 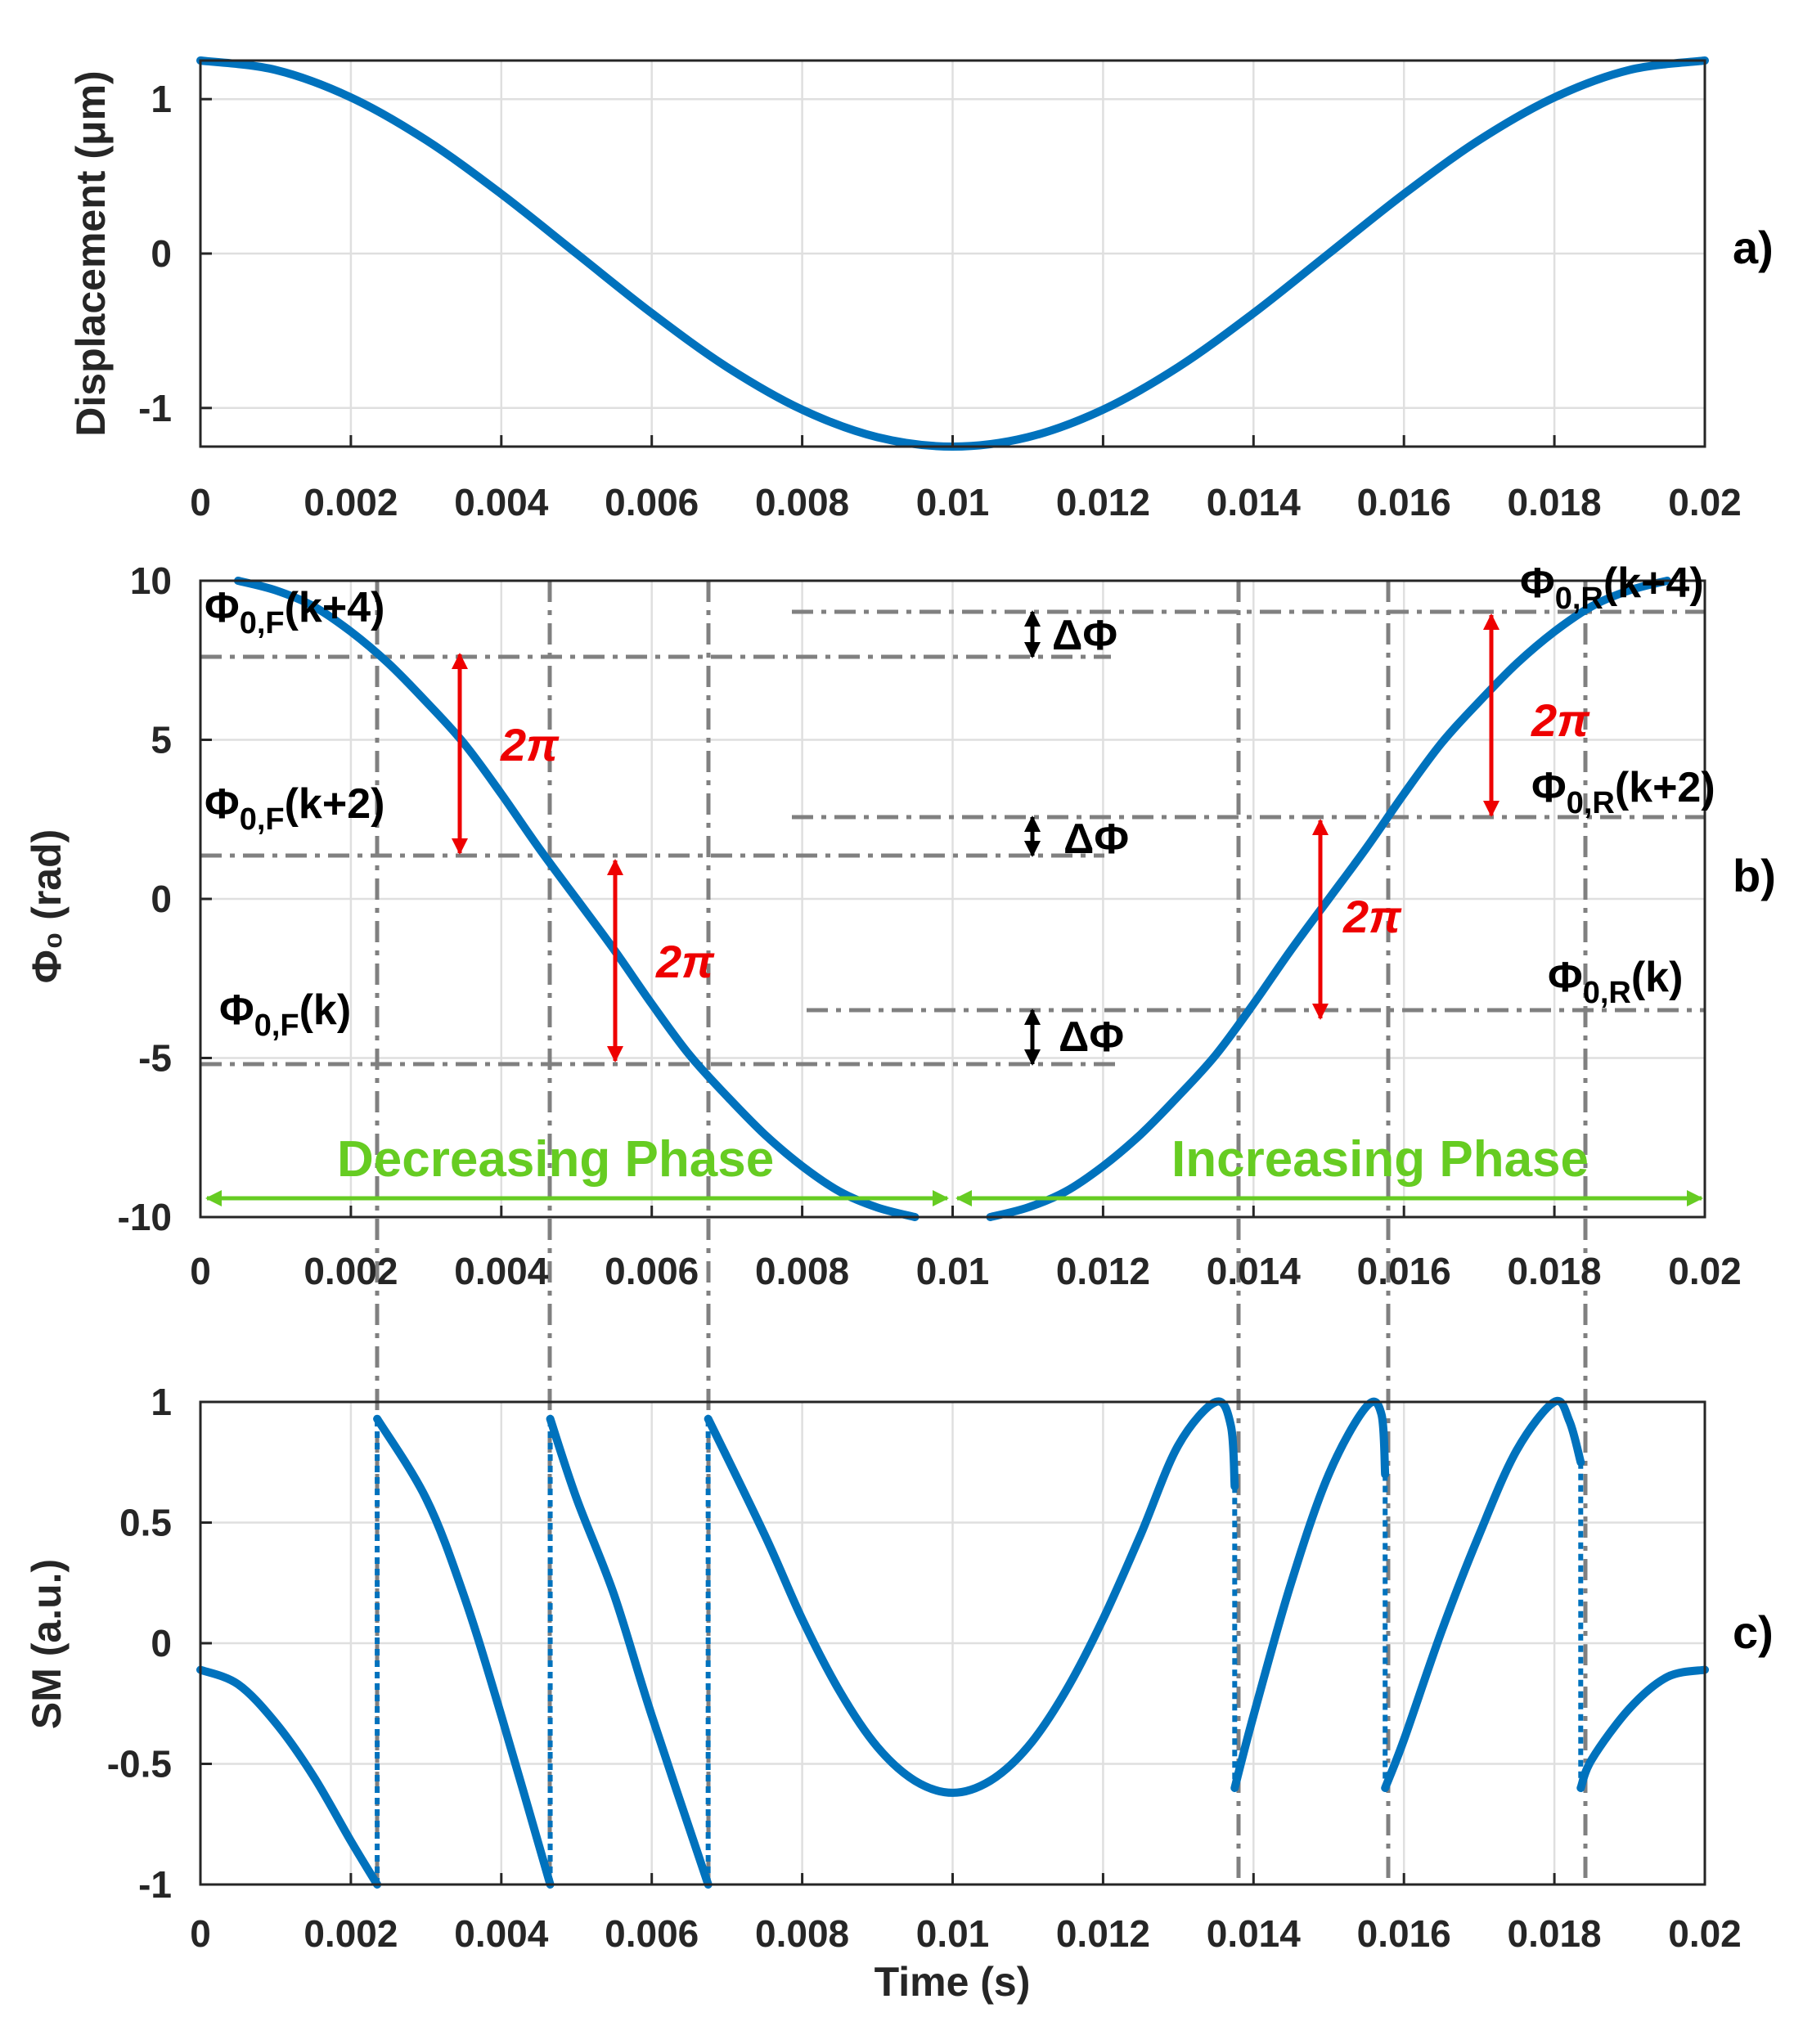 I want to click on panel-c-series-seg5, so click(x=1310, y=1594).